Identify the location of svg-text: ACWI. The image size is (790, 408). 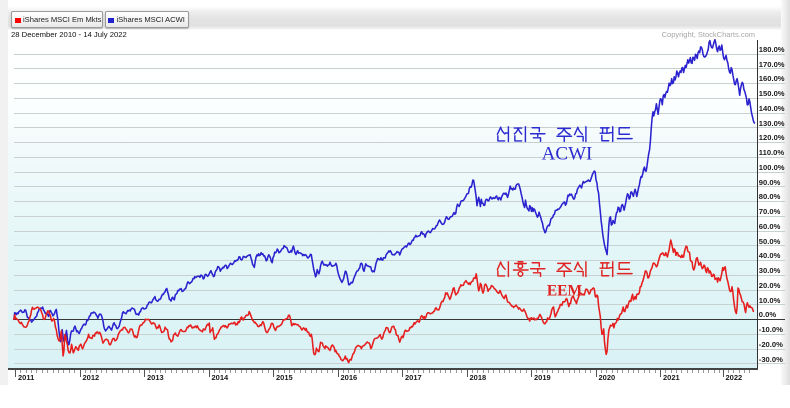
(567, 154).